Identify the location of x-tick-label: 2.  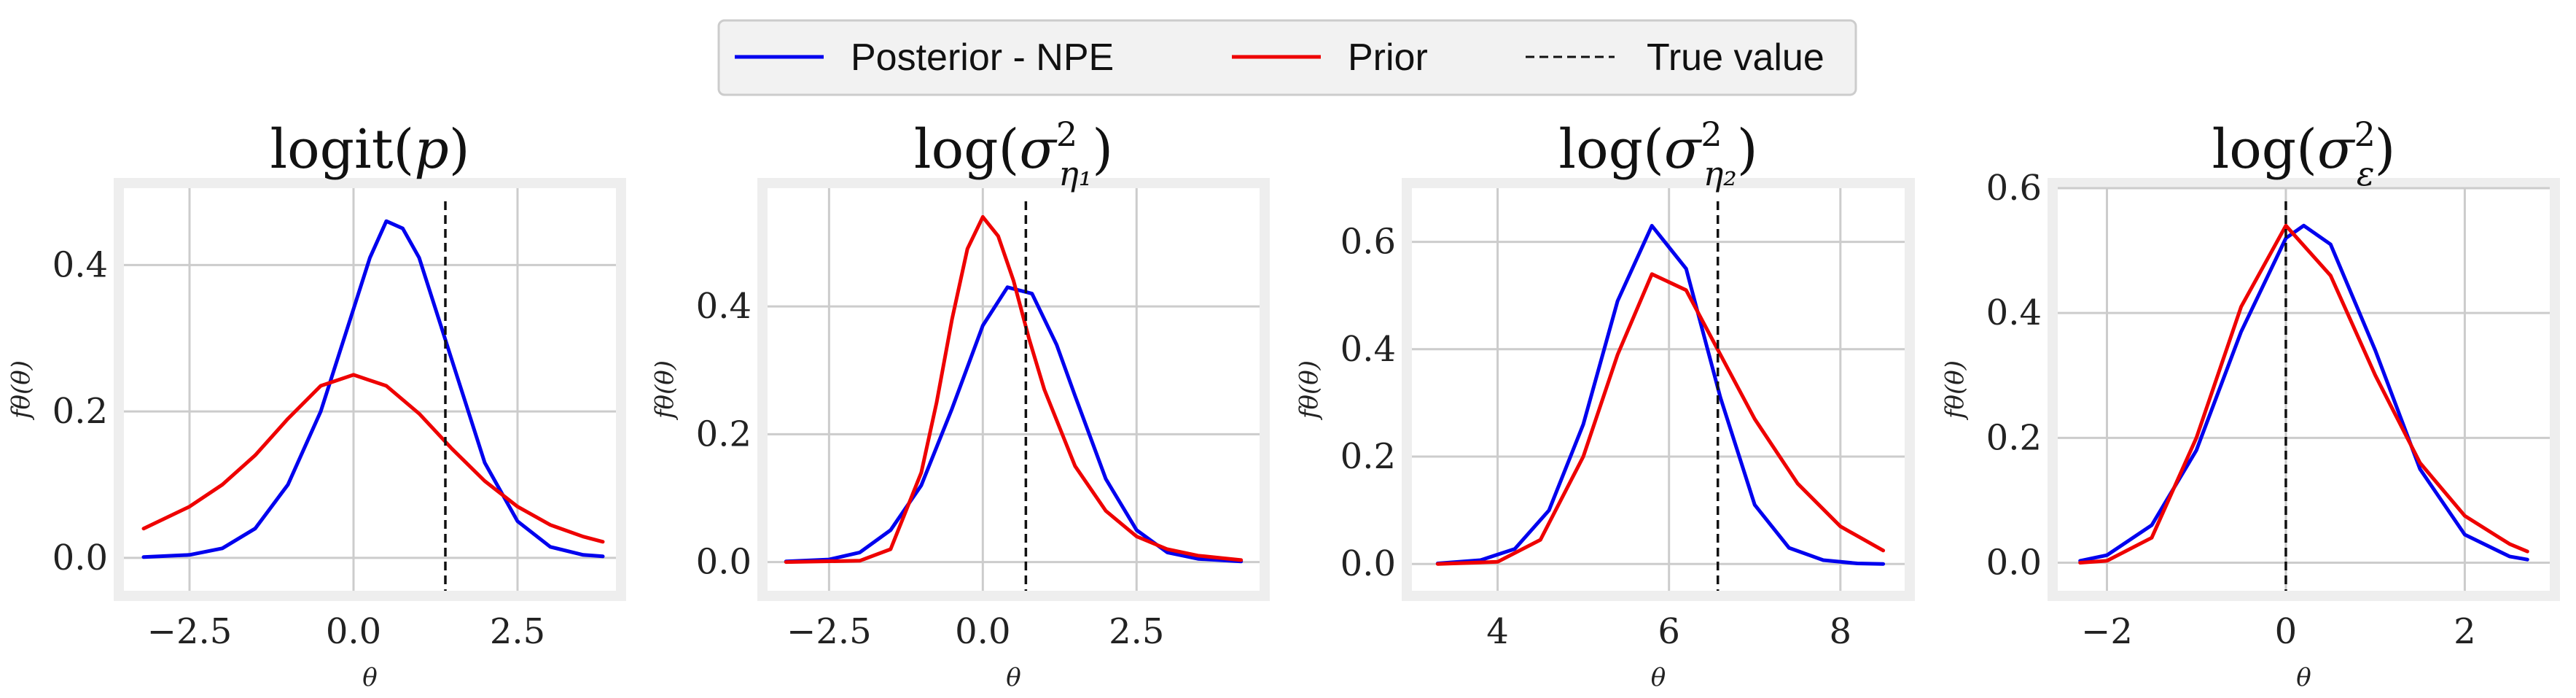
(2465, 631).